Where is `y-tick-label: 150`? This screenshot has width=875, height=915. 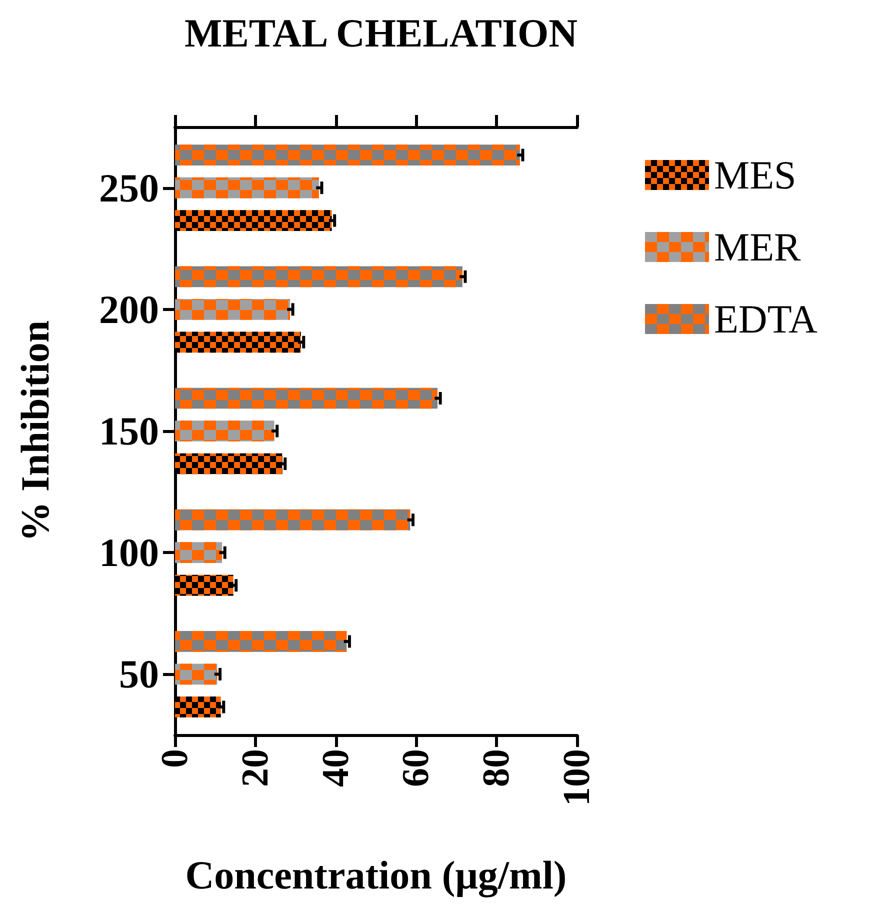 y-tick-label: 150 is located at coordinates (129, 431).